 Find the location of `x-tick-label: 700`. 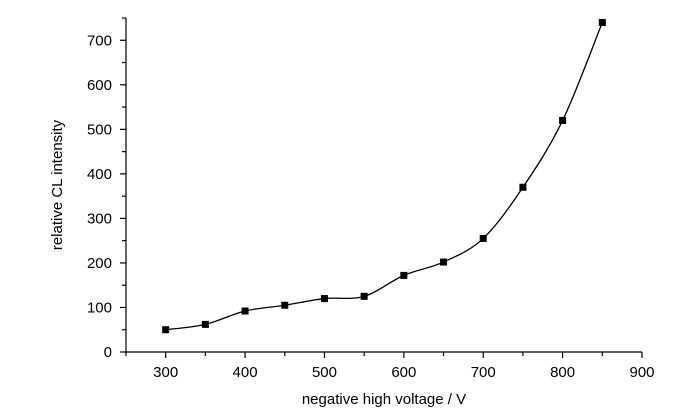

x-tick-label: 700 is located at coordinates (483, 372).